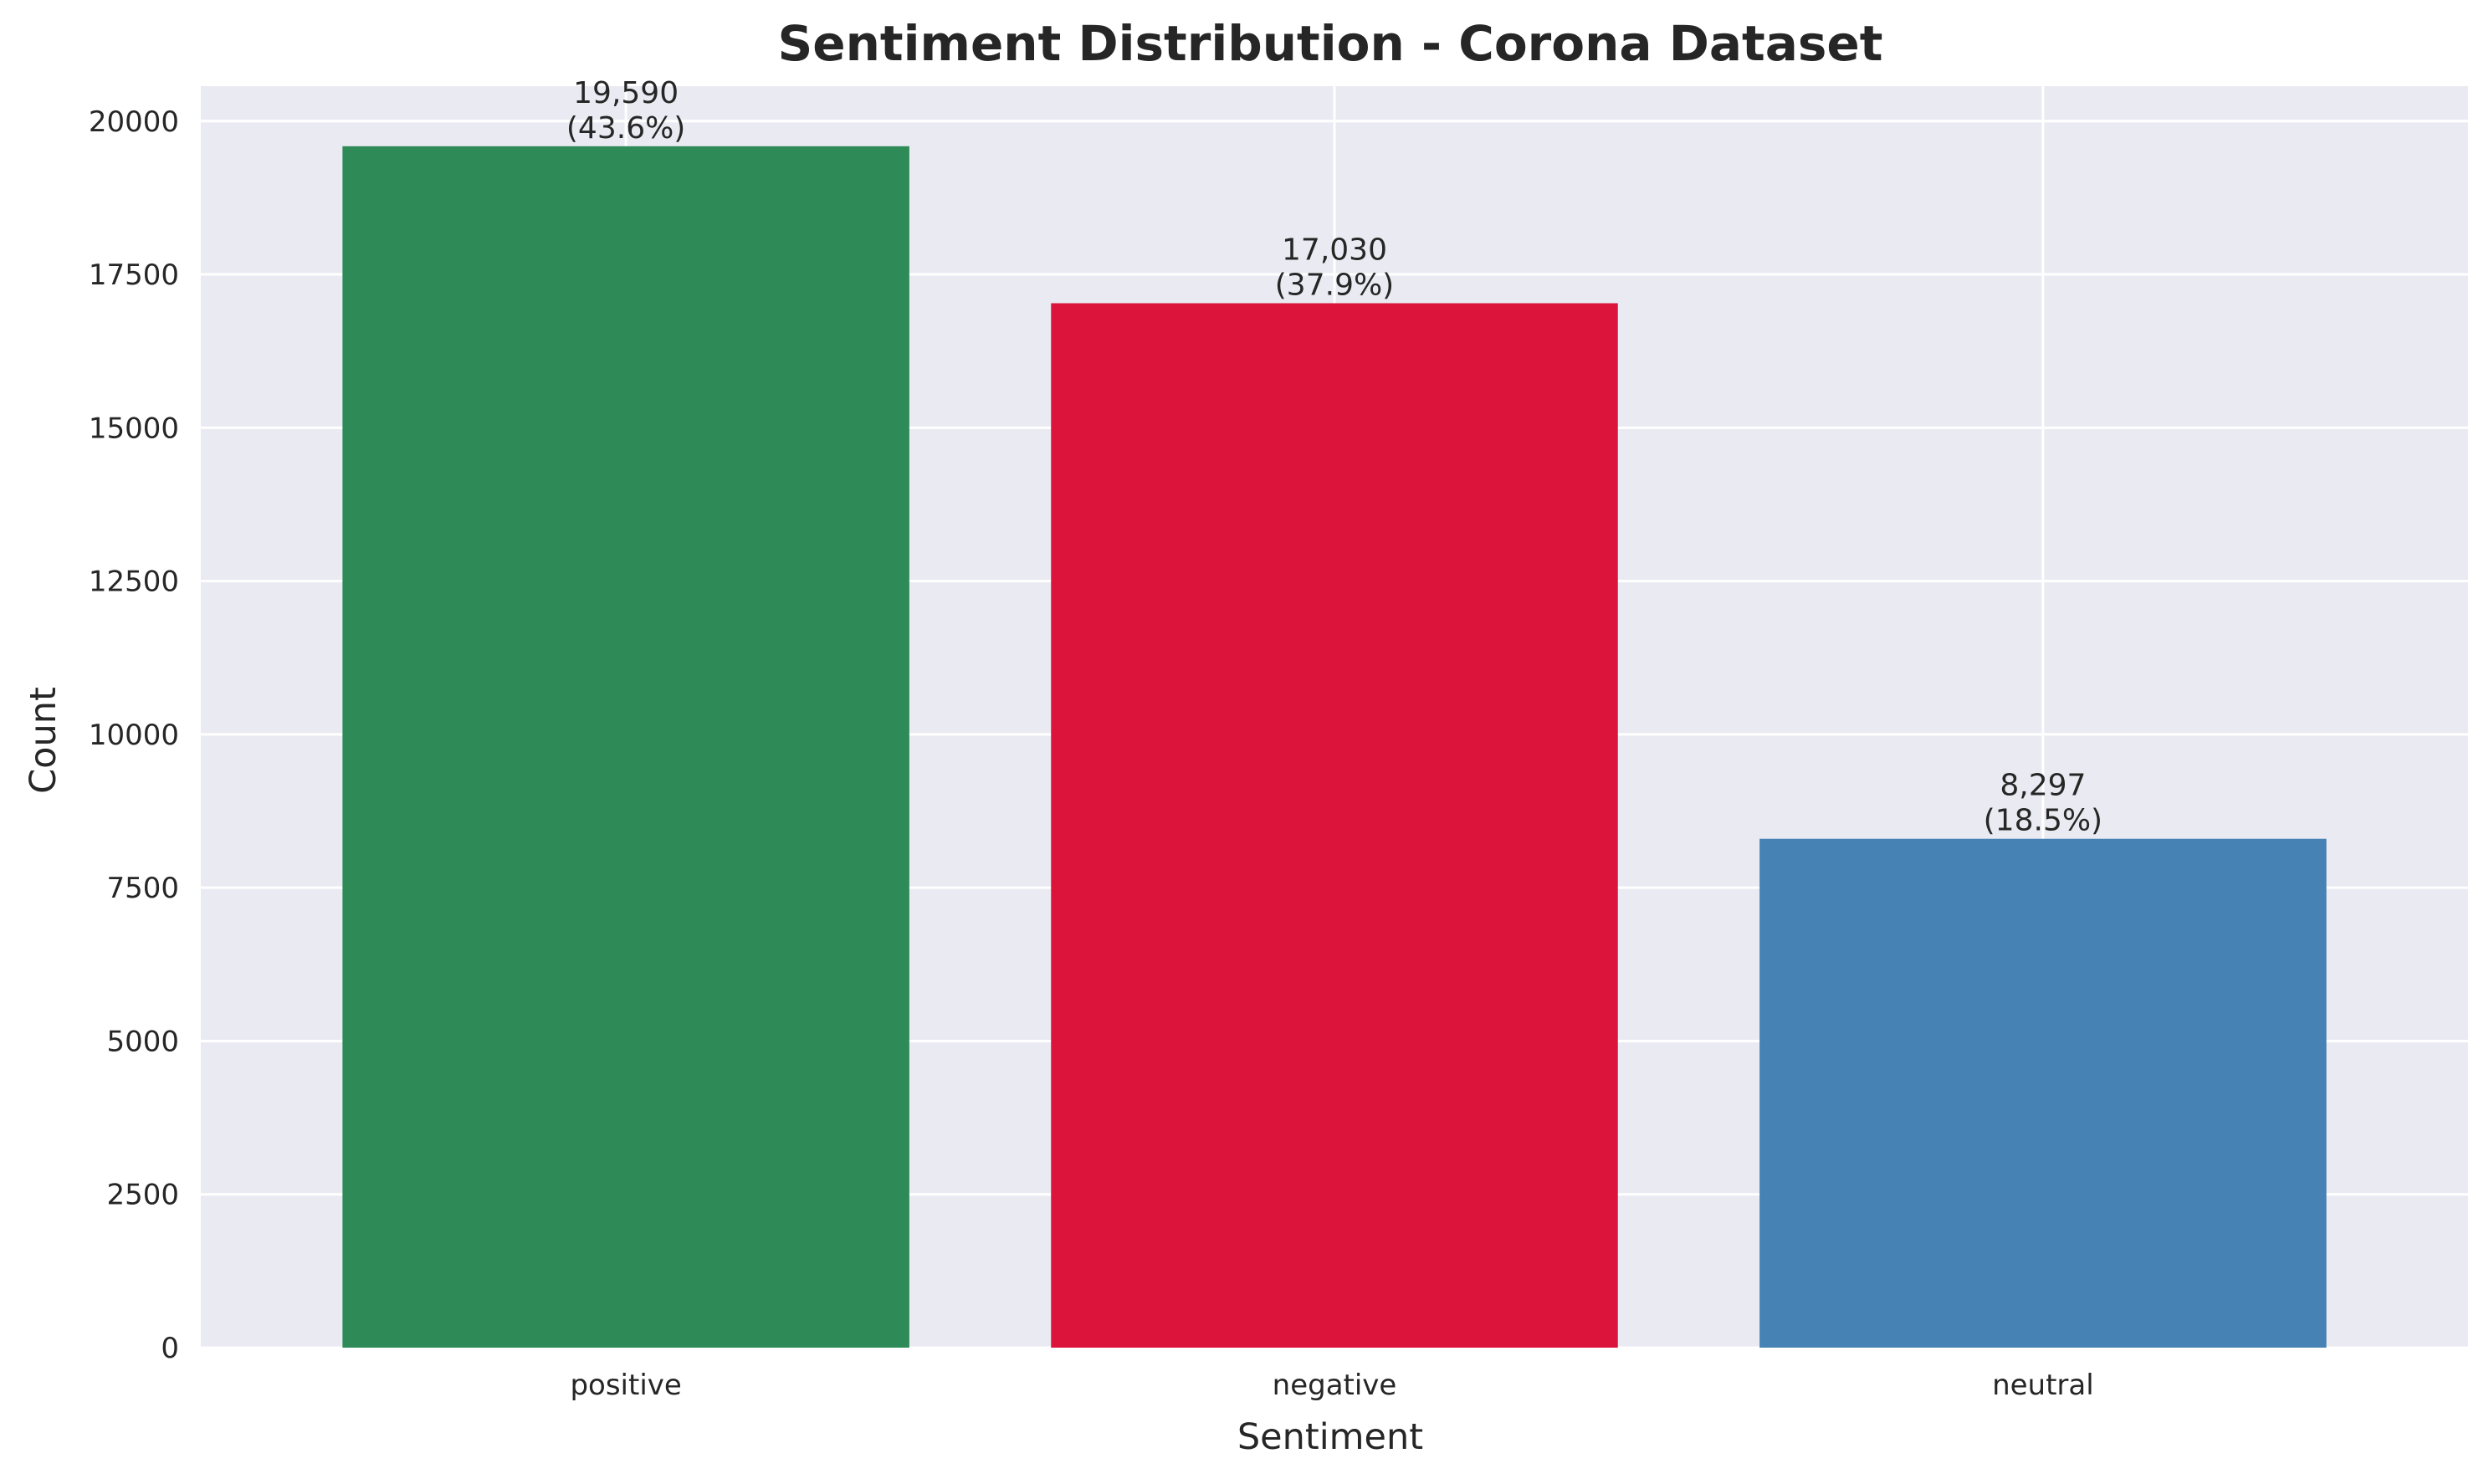 The width and height of the screenshot is (2484, 1484). Describe the element at coordinates (626, 93) in the screenshot. I see `data-label-count-positive: 19,590` at that location.